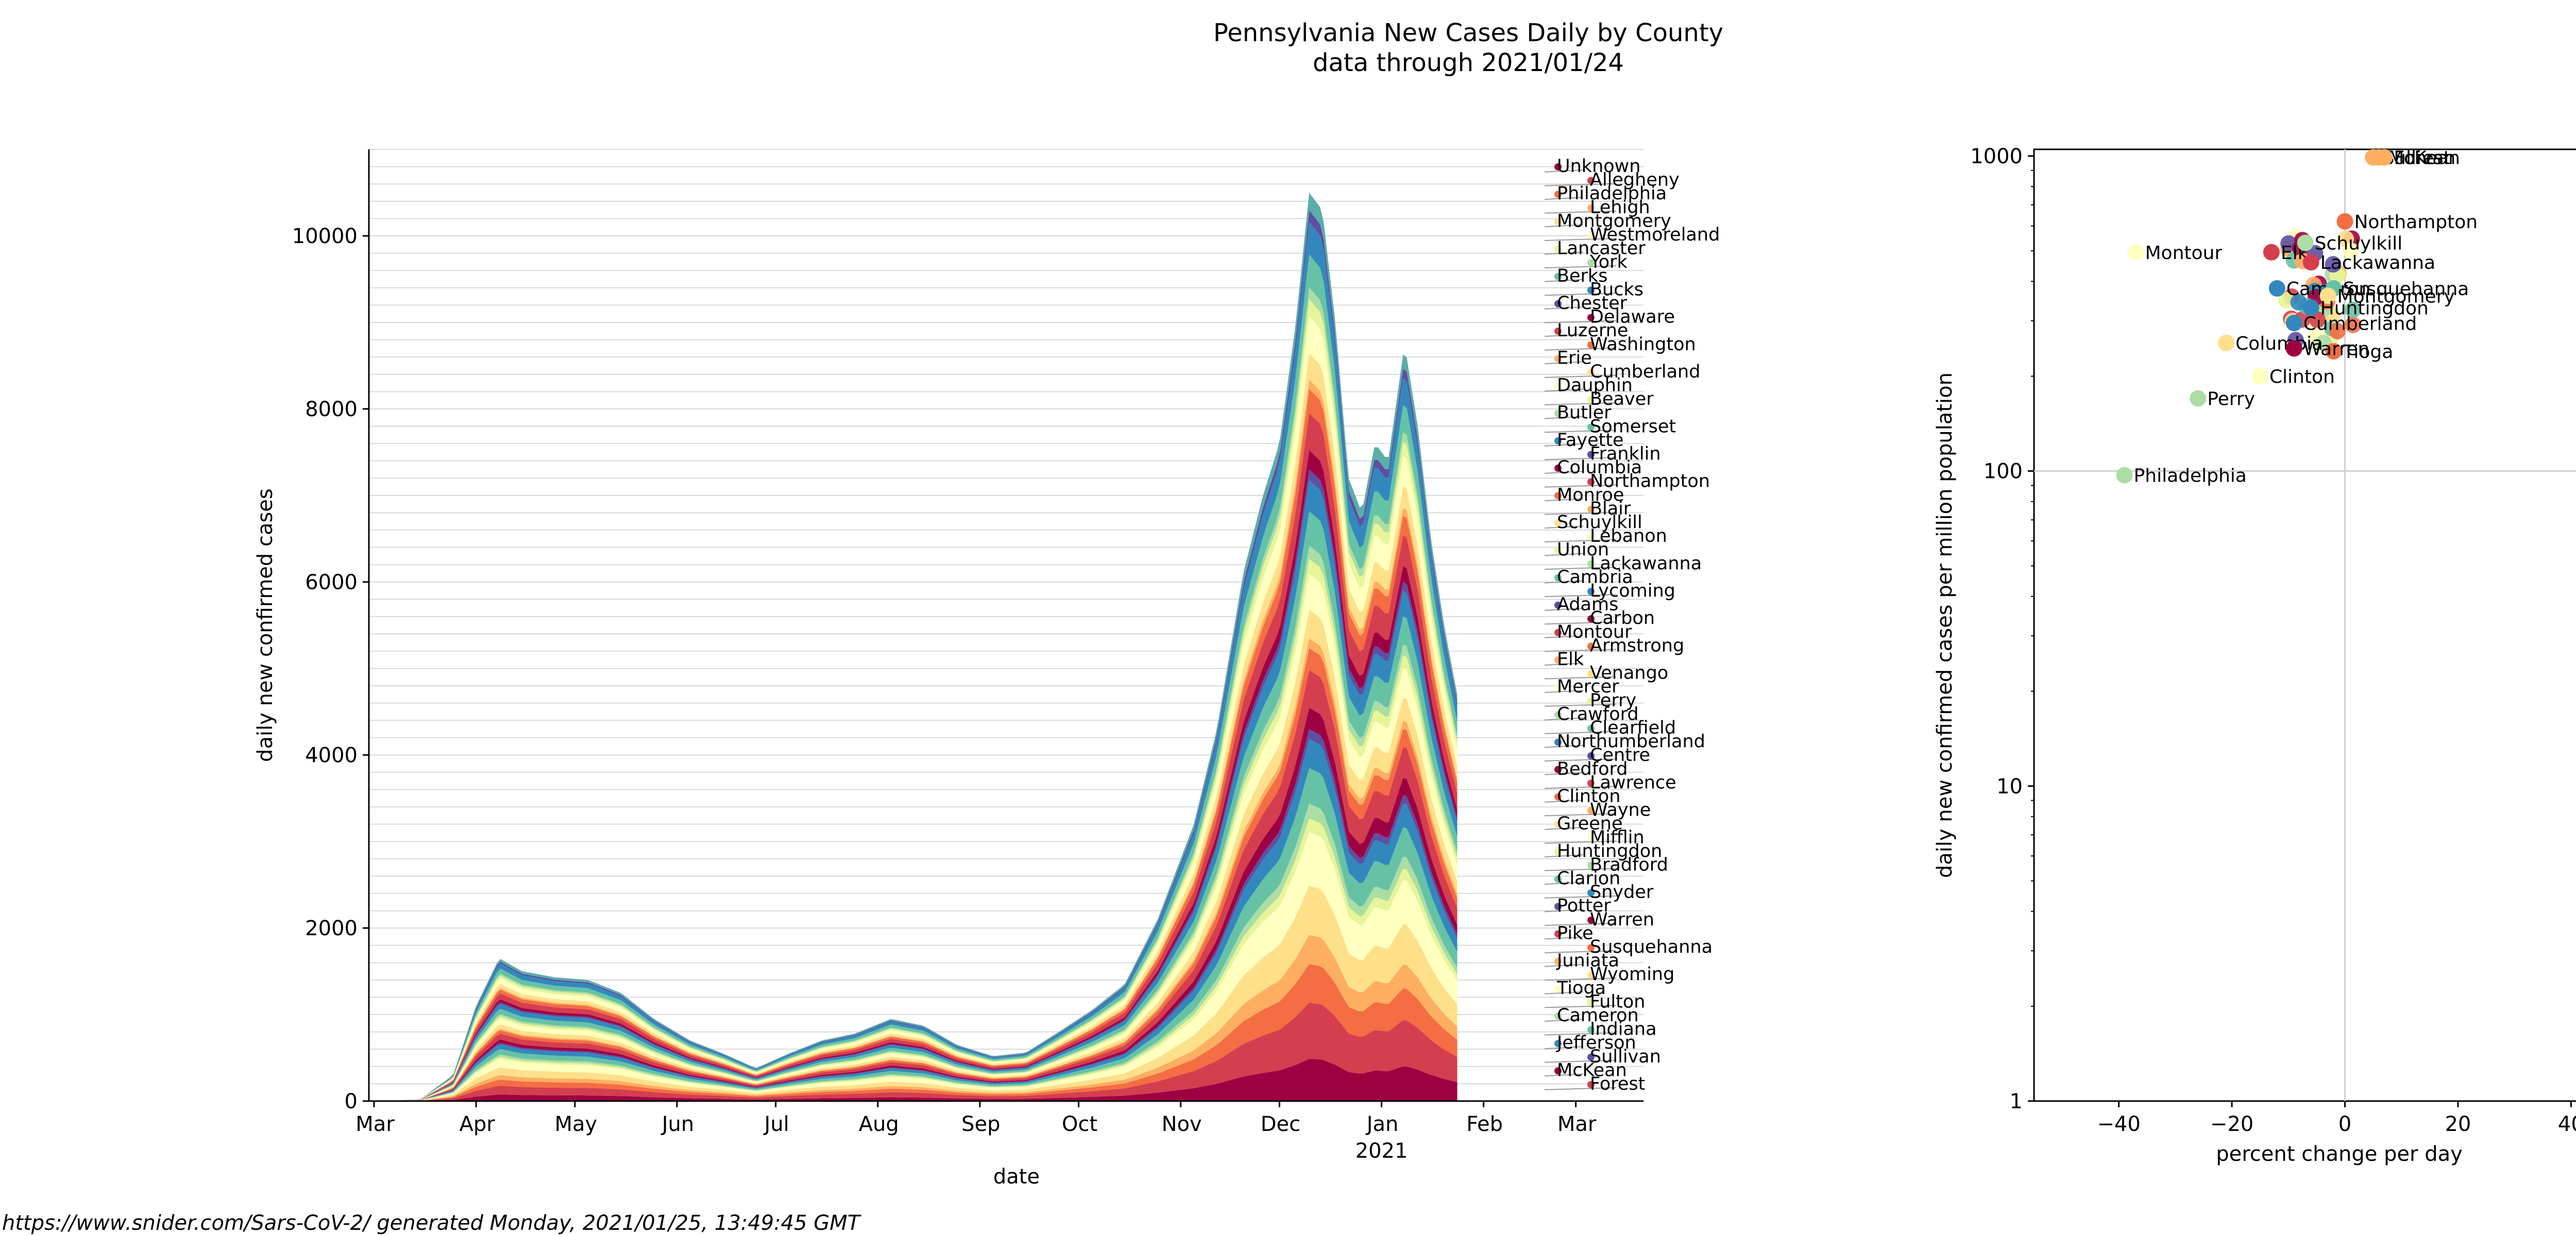  What do you see at coordinates (331, 756) in the screenshot?
I see `y-tick-label: 4000` at bounding box center [331, 756].